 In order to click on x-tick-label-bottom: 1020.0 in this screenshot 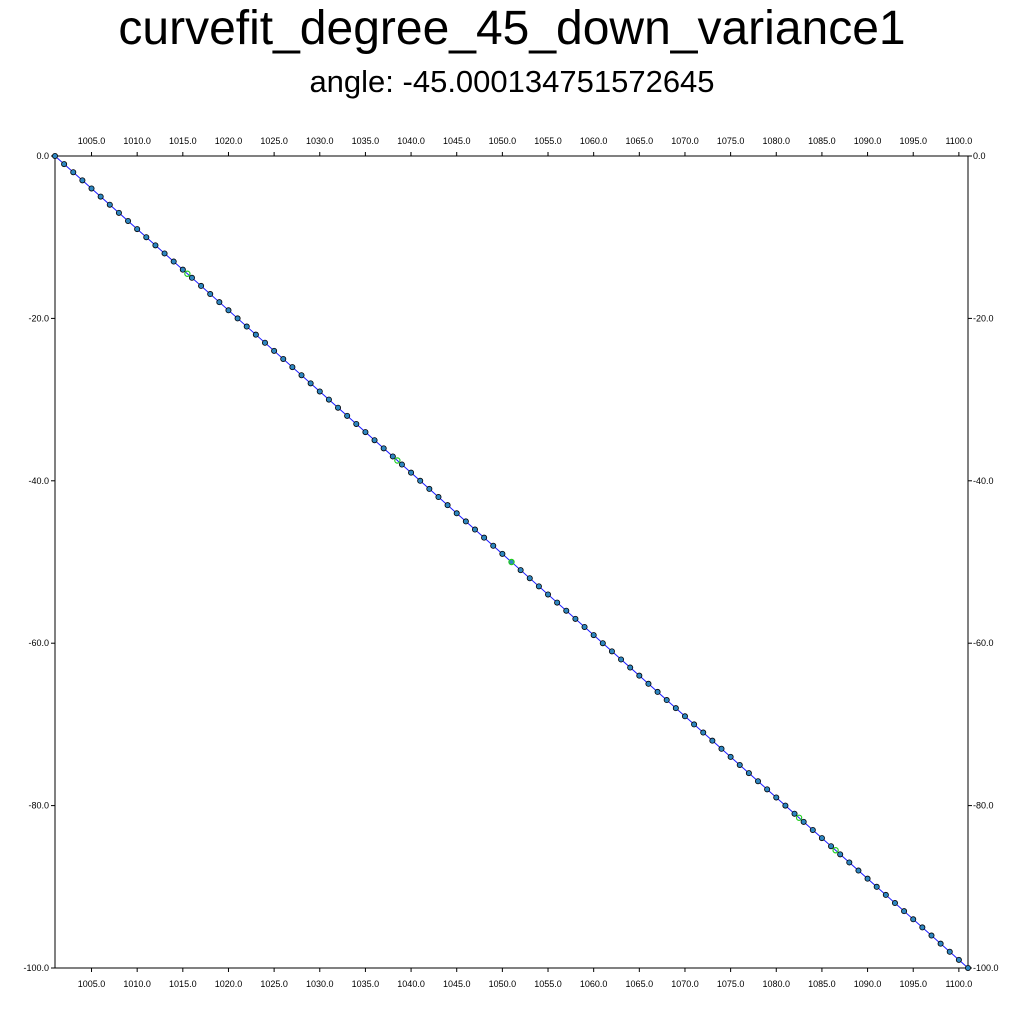, I will do `click(229, 984)`.